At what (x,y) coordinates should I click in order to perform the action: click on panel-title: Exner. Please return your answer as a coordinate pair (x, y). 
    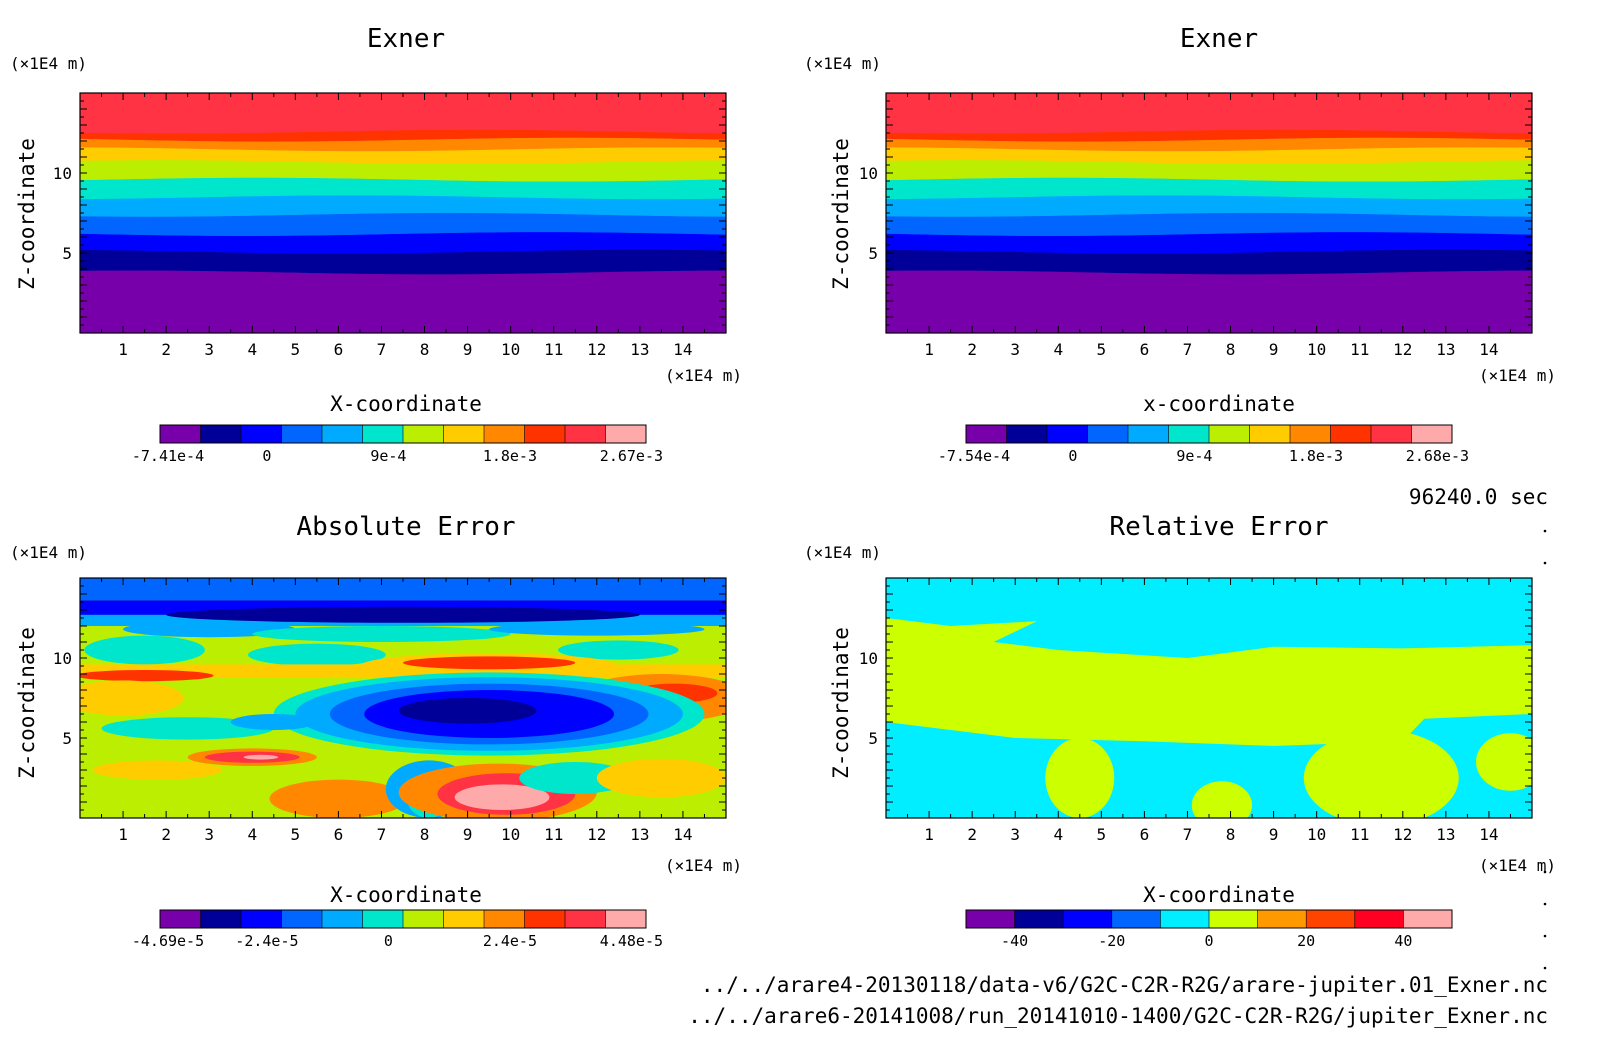
    Looking at the image, I should click on (406, 39).